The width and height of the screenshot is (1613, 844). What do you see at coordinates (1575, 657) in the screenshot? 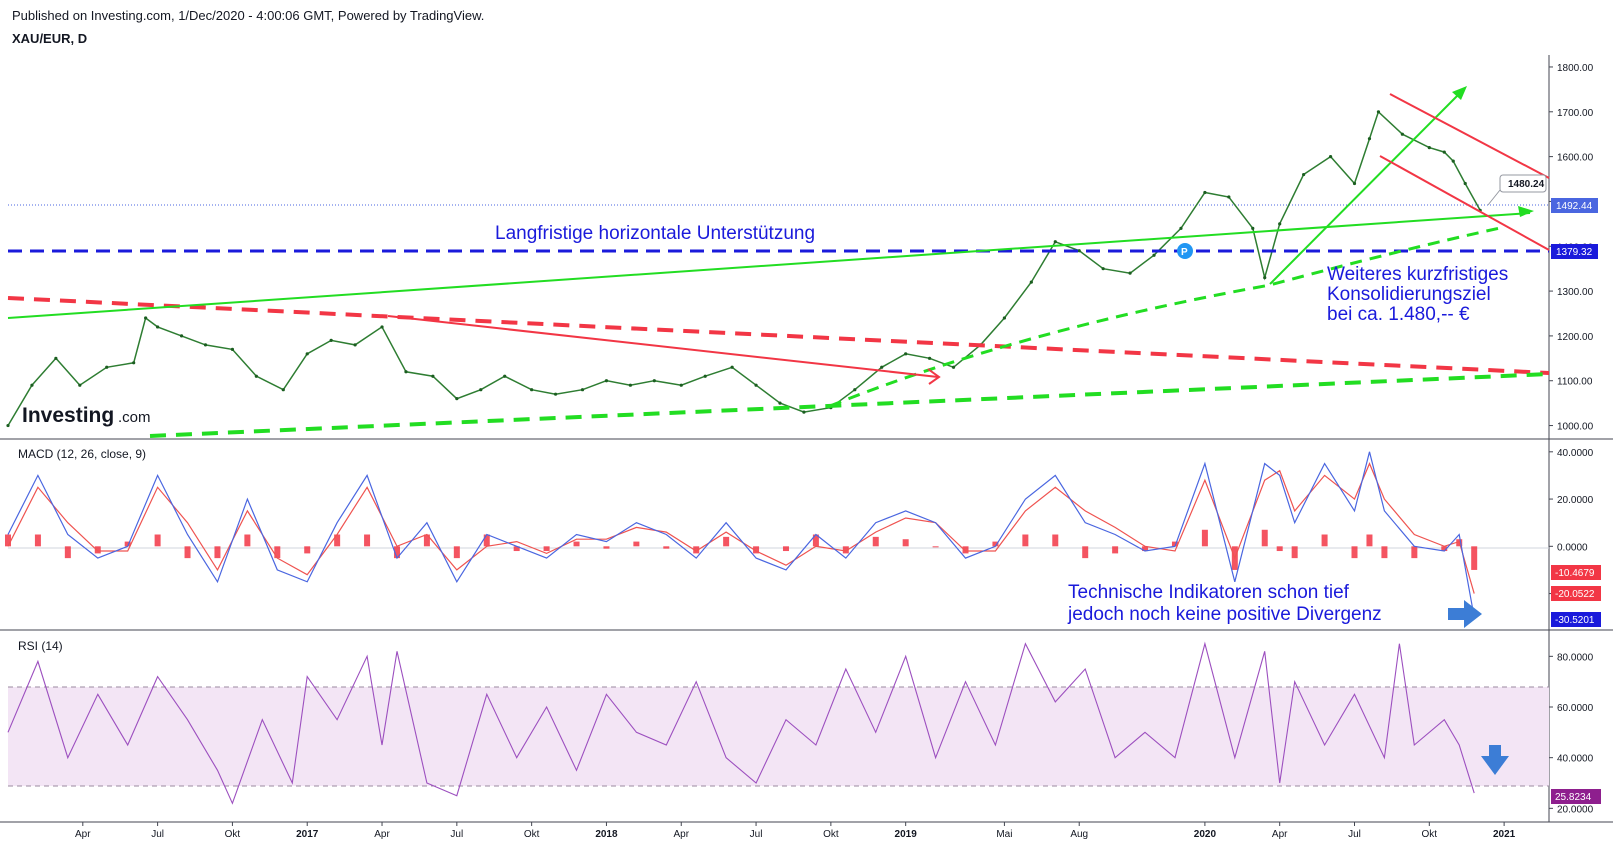
I see `rsi-tick-label: 80.0000` at bounding box center [1575, 657].